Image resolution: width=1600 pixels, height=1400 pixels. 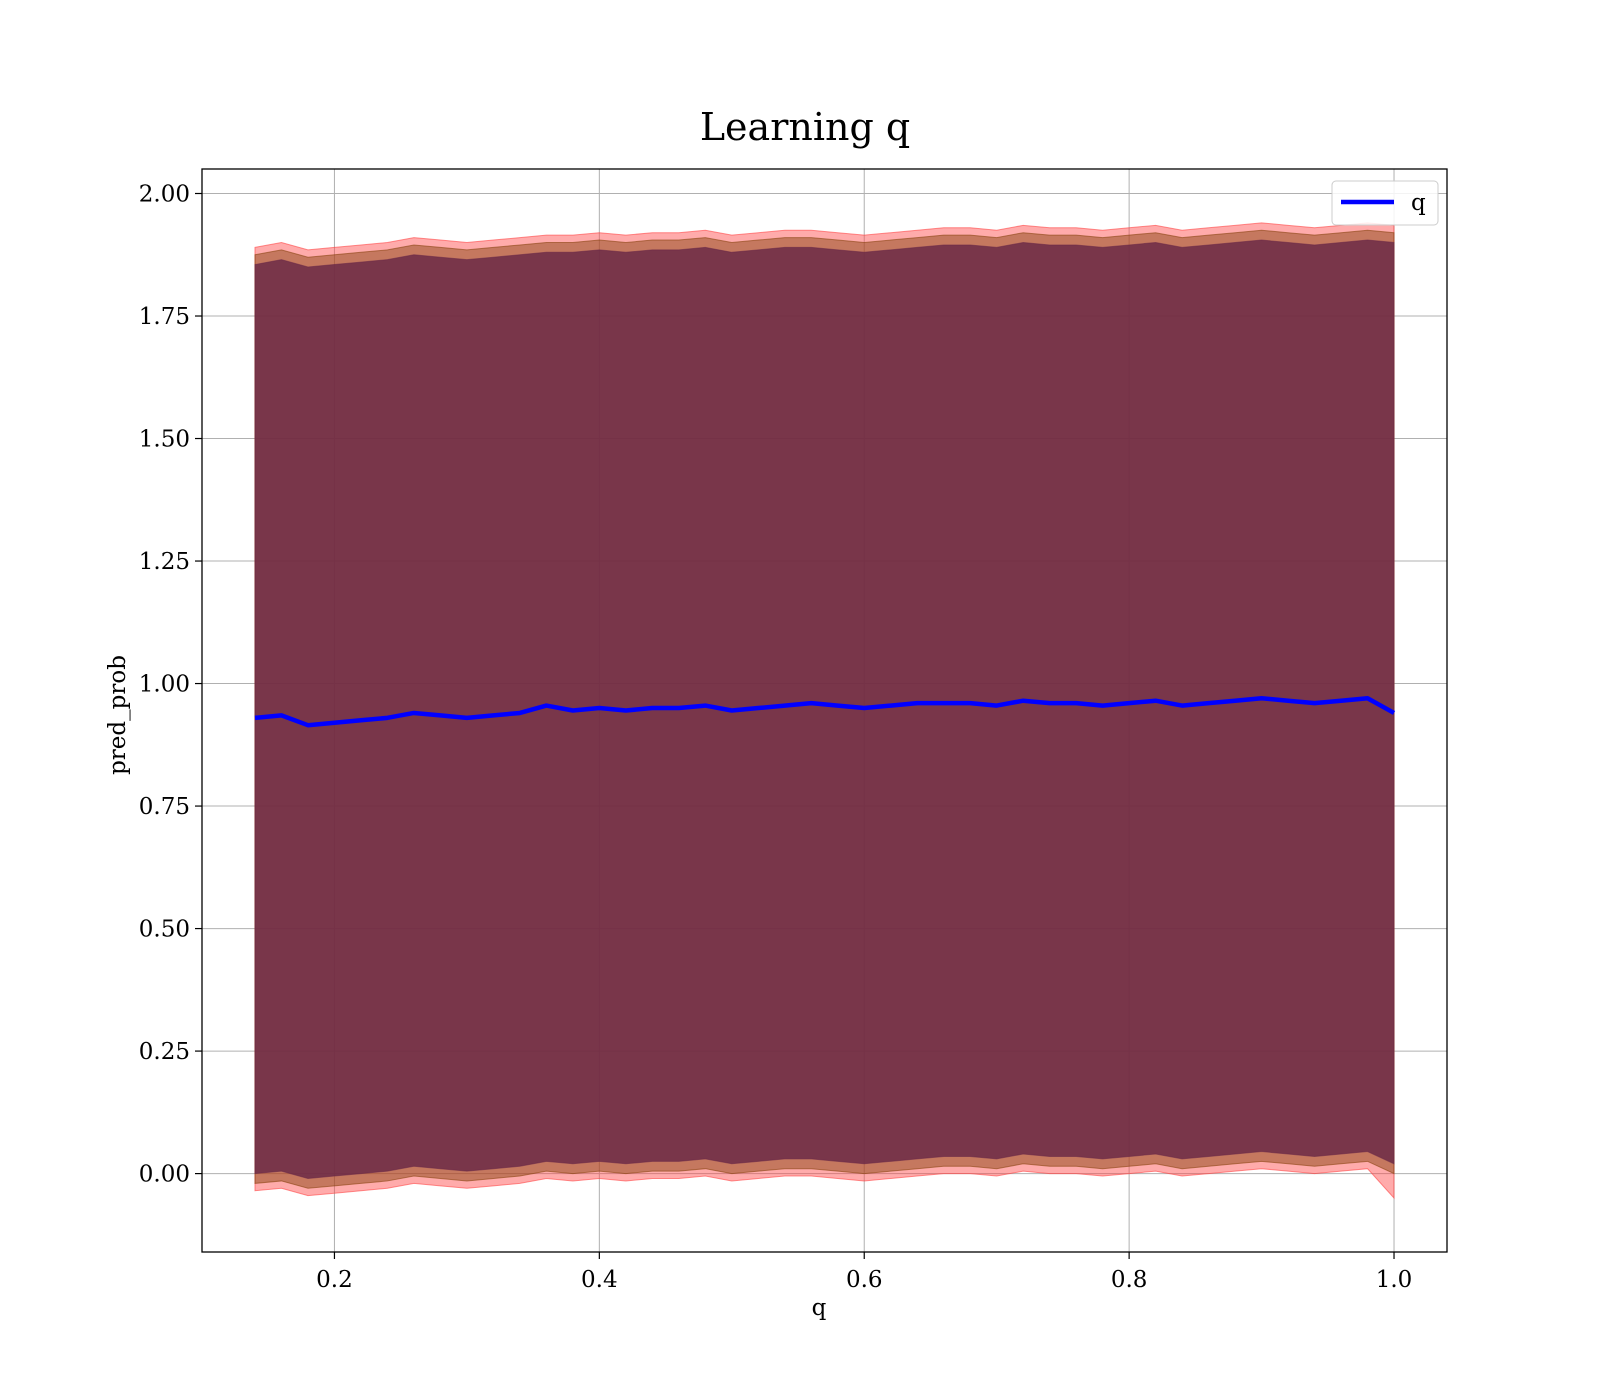 What do you see at coordinates (164, 930) in the screenshot?
I see `y-tick-label: 0.50` at bounding box center [164, 930].